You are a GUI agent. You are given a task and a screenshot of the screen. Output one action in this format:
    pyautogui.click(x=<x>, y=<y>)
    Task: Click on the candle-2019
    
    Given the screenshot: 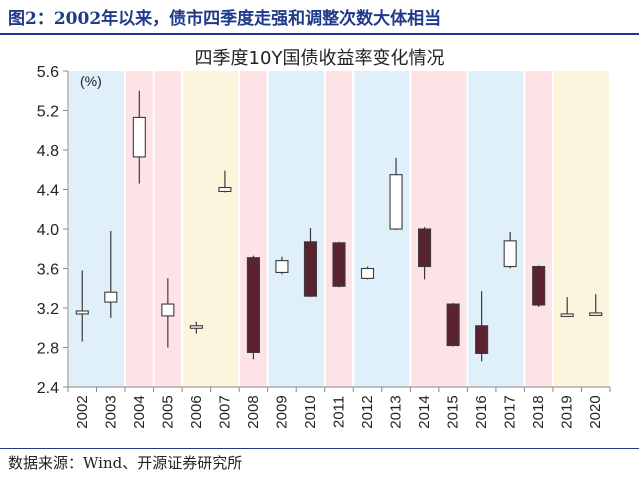 What is the action you would take?
    pyautogui.click(x=567, y=307)
    